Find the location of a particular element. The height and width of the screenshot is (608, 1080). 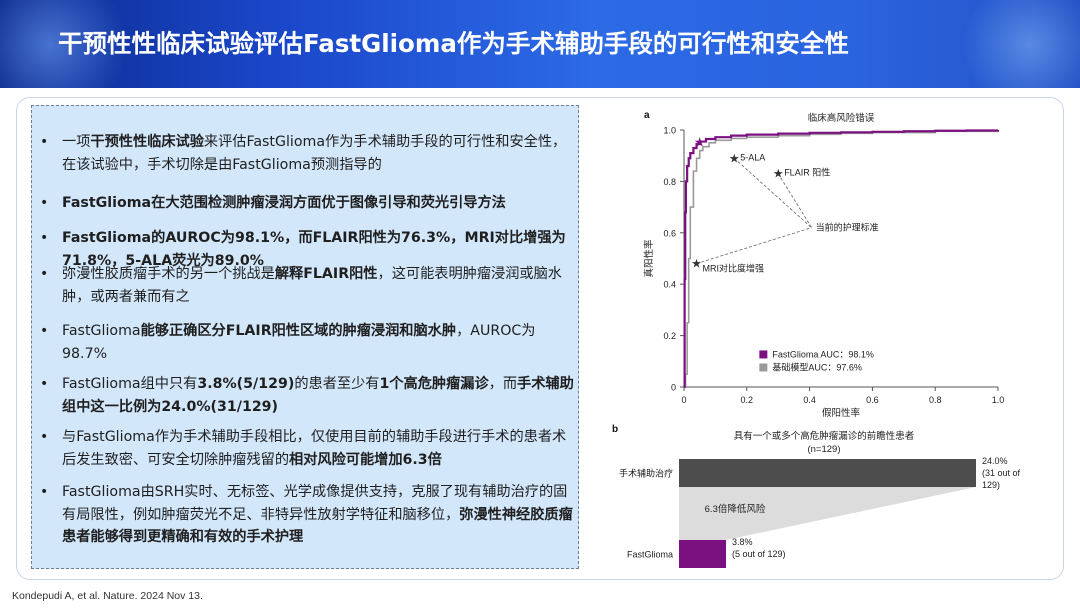

slide-title: 干预性性临床试验评估FastGlioma作为手术辅助手段的可行性和安全性 is located at coordinates (453, 43).